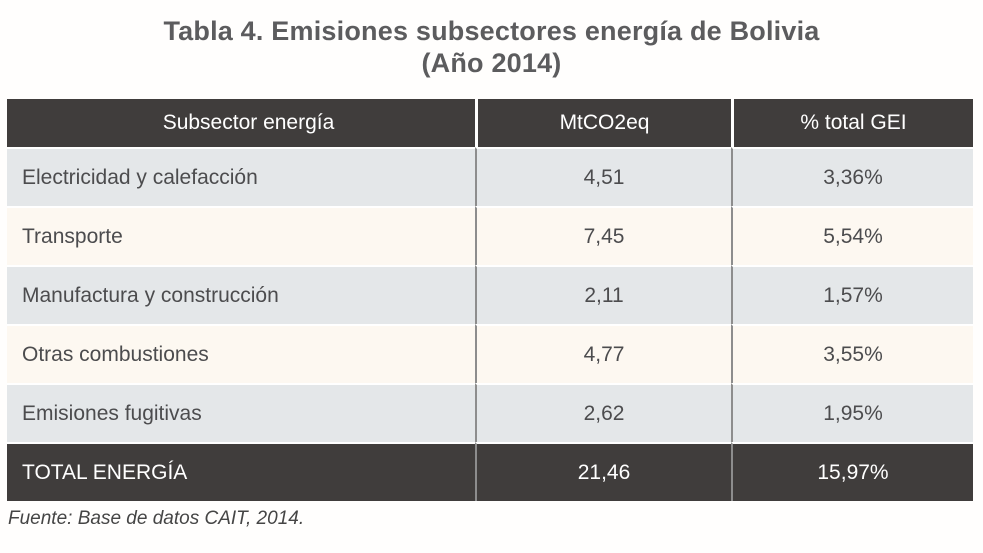  I want to click on column-header-mtco2eq: MtCO2eq, so click(603, 123).